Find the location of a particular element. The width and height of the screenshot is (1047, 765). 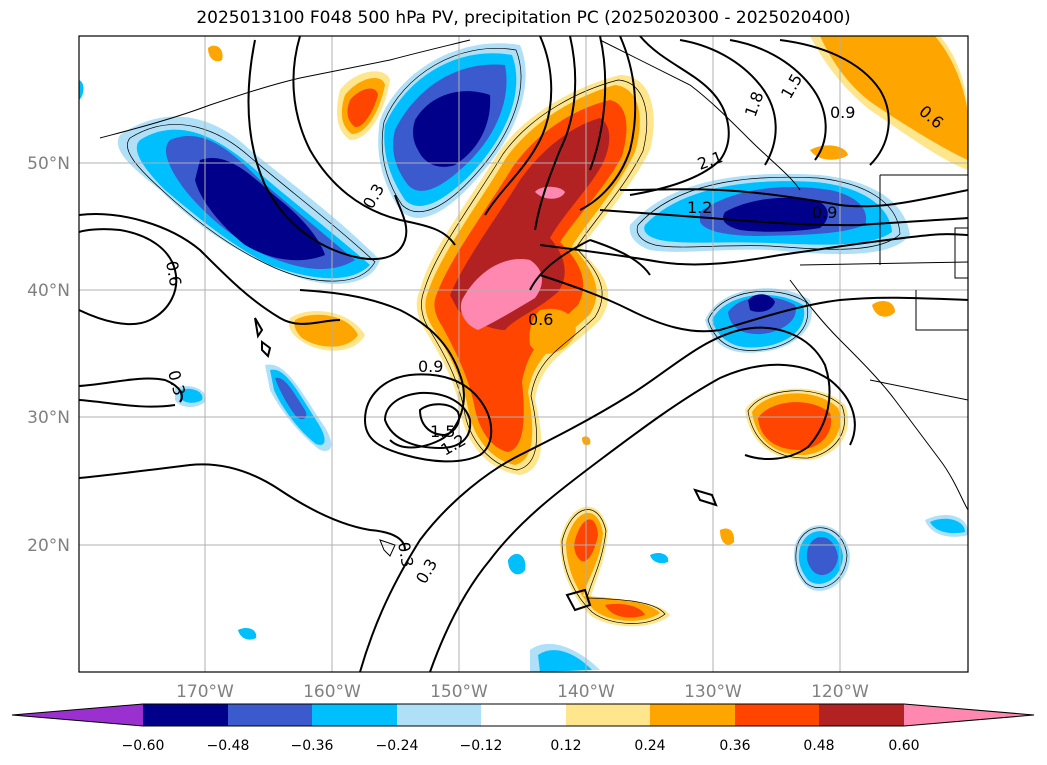

lat-label: 20°N is located at coordinates (48, 546).